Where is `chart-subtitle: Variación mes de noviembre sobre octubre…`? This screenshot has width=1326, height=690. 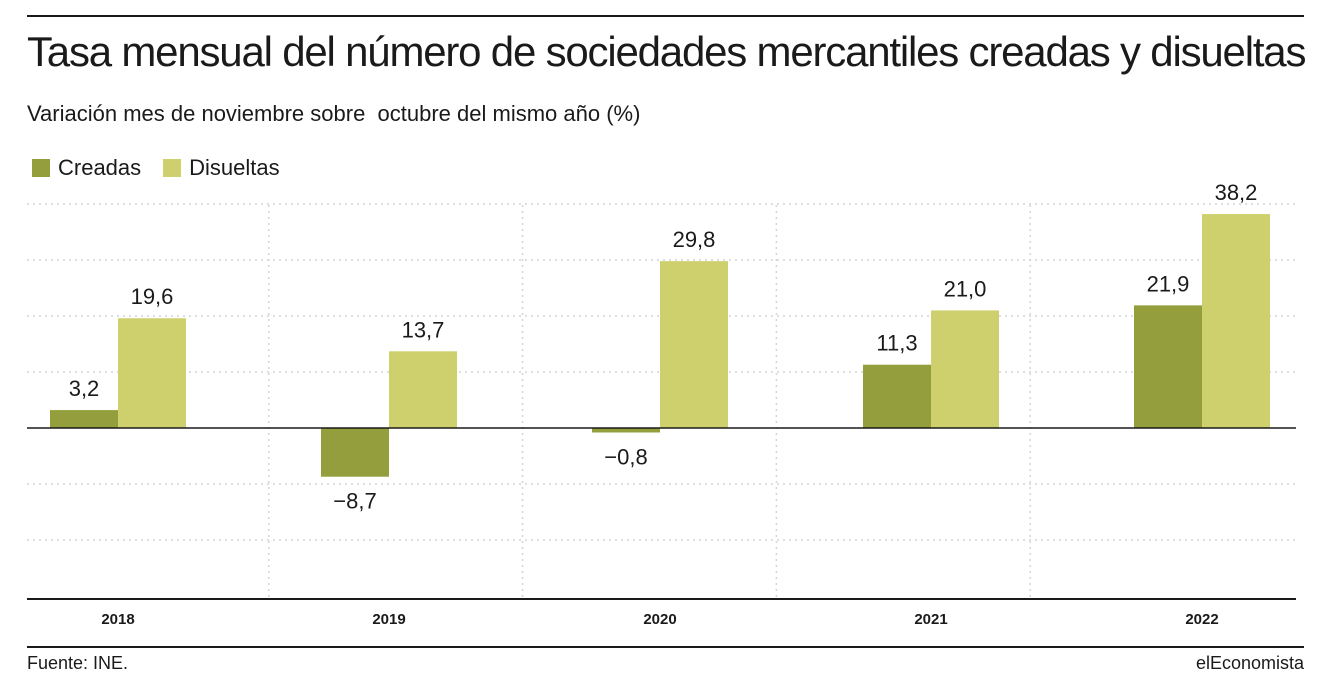
chart-subtitle: Variación mes de noviembre sobre octubre… is located at coordinates (334, 113).